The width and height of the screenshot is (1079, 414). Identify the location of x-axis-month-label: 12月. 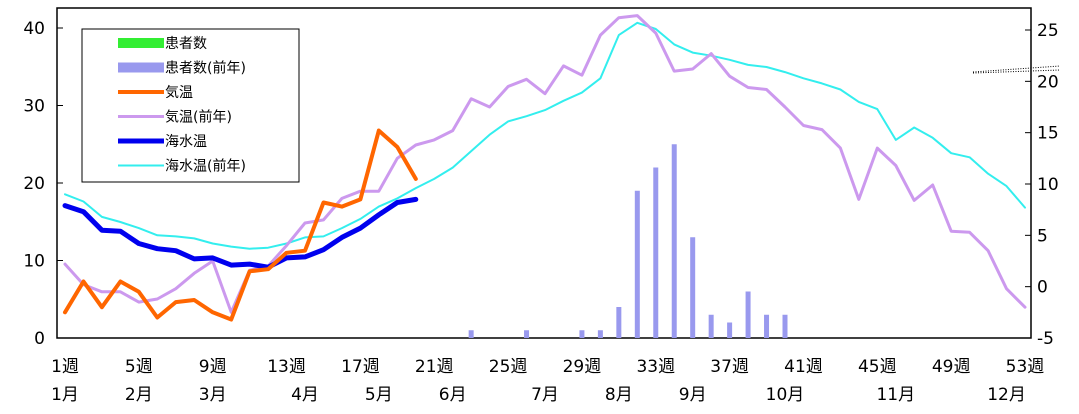
(1006, 395).